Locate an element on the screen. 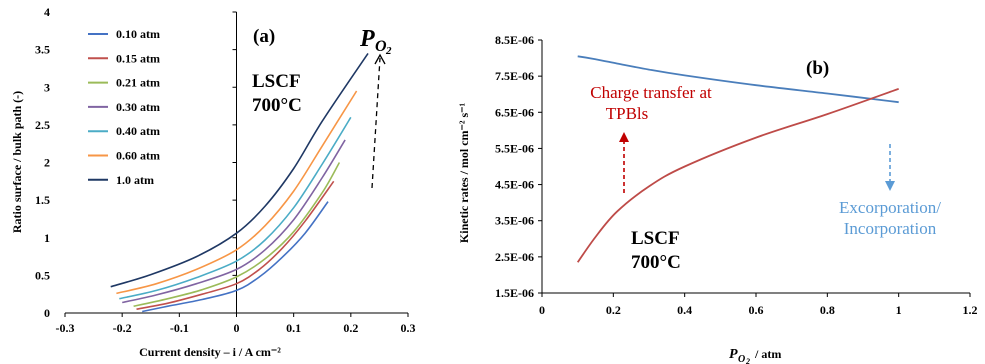 This screenshot has height=364, width=985. panel-a-po2-arrow-label: P O 2 is located at coordinates (375, 41).